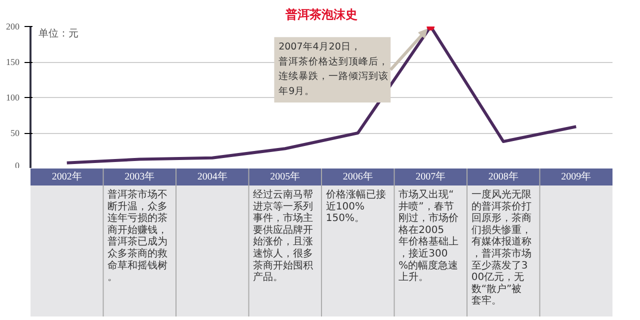 The height and width of the screenshot is (320, 640). What do you see at coordinates (333, 69) in the screenshot?
I see `annotation: 2007年4月20日，普洱茶价格达到顶峰后，连续暴跌，一路倾泻到该年9月。` at bounding box center [333, 69].